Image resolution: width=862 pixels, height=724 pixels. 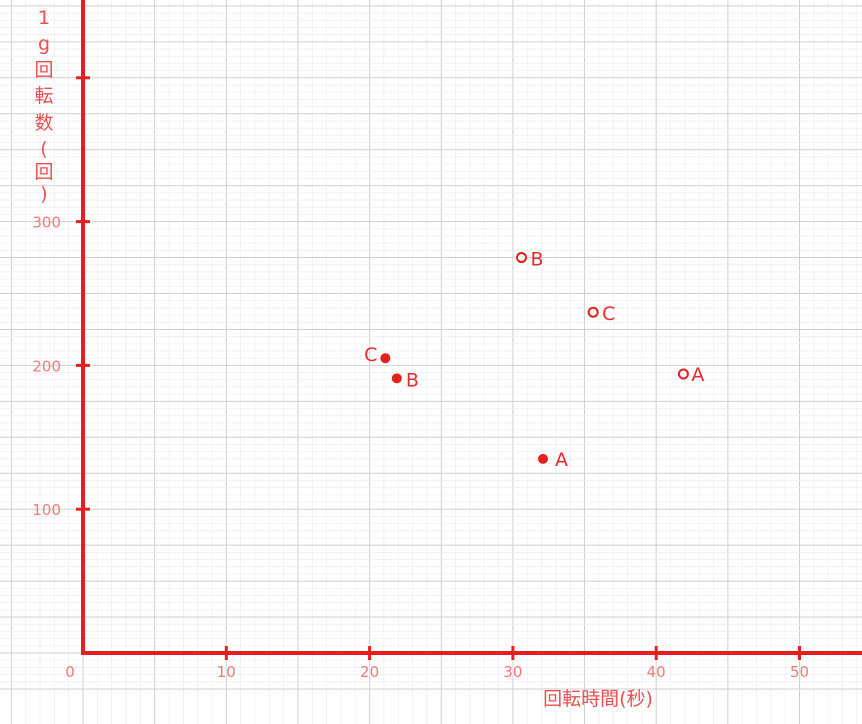 What do you see at coordinates (43, 194) in the screenshot?
I see `y-axis-label-char: )` at bounding box center [43, 194].